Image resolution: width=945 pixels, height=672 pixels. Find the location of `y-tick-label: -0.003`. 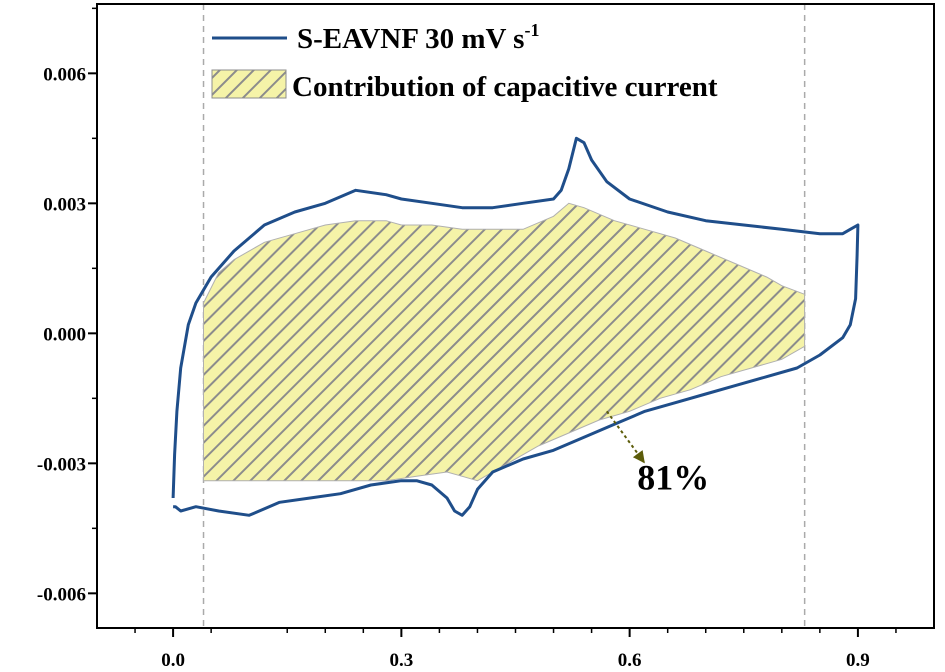

y-tick-label: -0.003 is located at coordinates (61, 464).